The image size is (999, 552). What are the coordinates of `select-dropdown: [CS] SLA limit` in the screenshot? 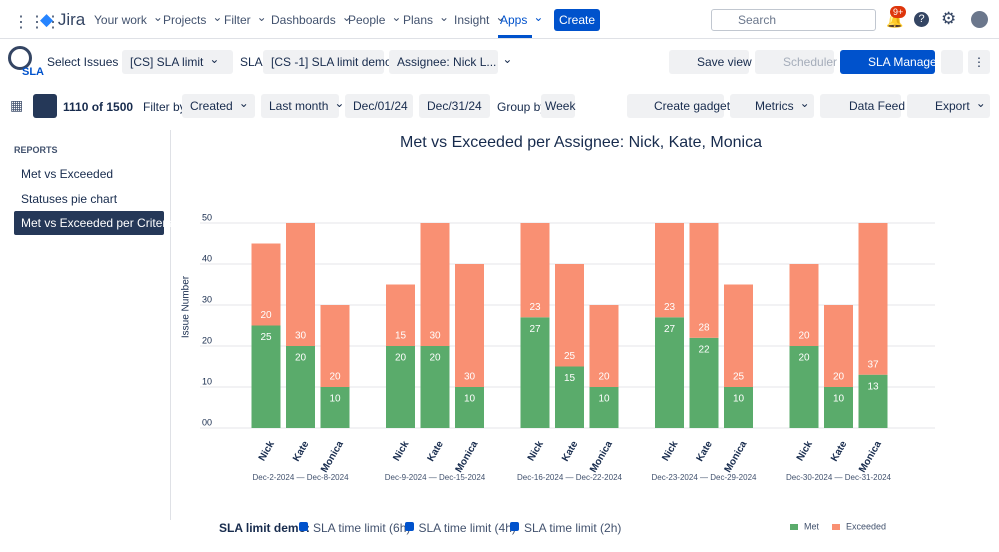 It's located at (177, 62).